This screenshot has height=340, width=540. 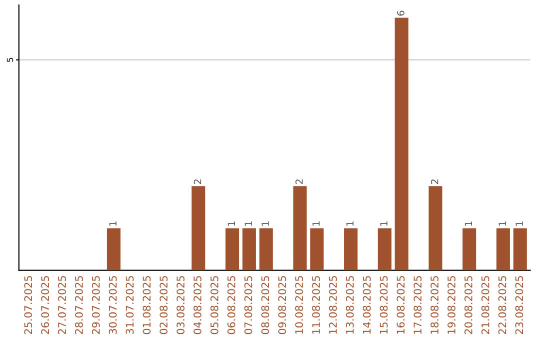 I want to click on x-tick-label: 31.07.2025, so click(x=130, y=305).